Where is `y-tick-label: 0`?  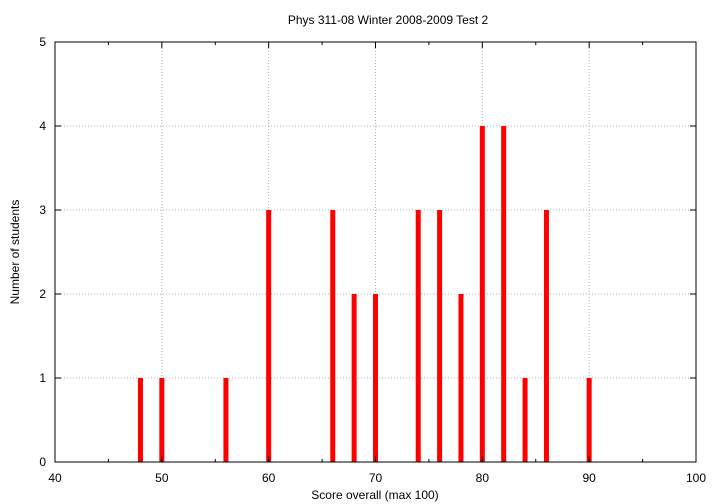 y-tick-label: 0 is located at coordinates (42, 462).